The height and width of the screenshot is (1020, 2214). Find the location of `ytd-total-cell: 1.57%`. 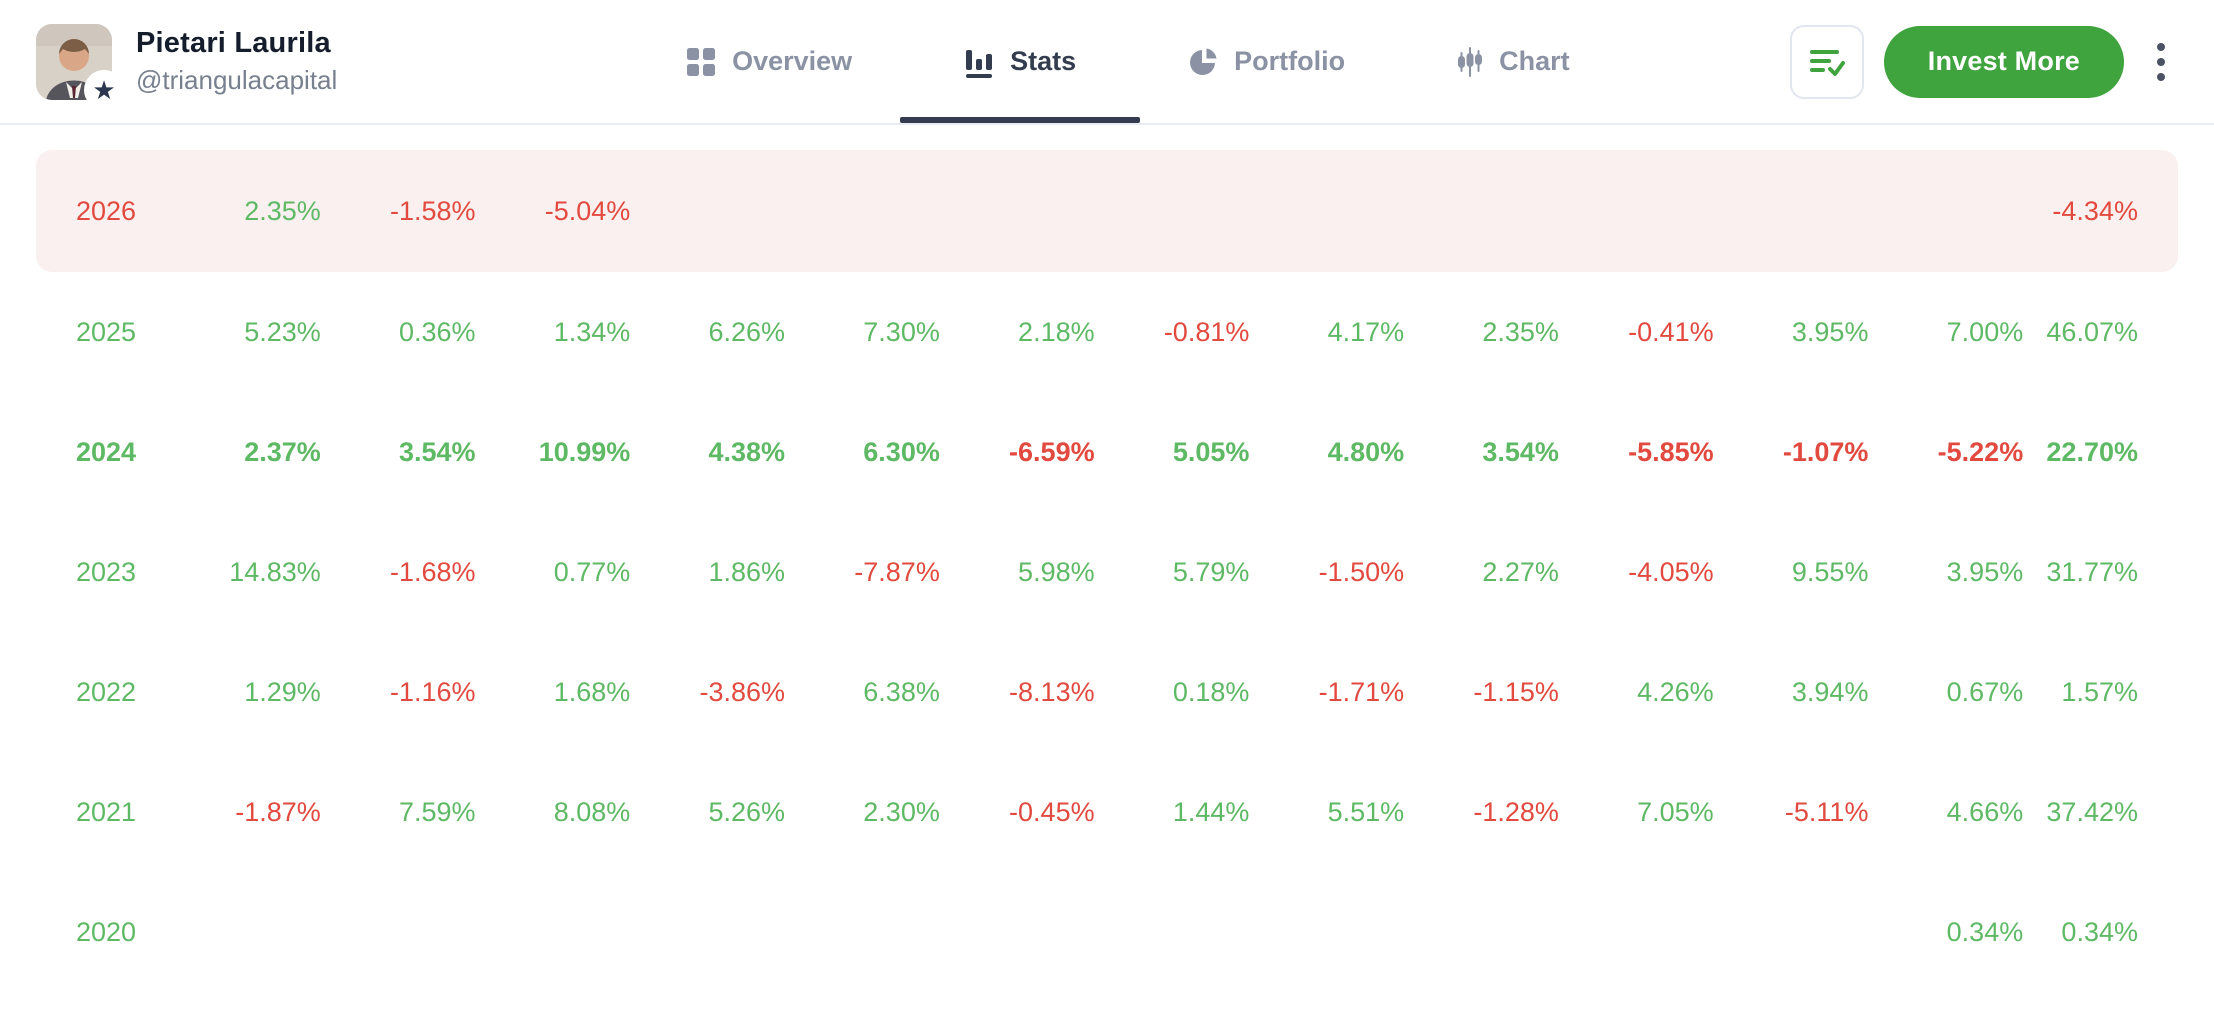

ytd-total-cell: 1.57% is located at coordinates (2099, 691).